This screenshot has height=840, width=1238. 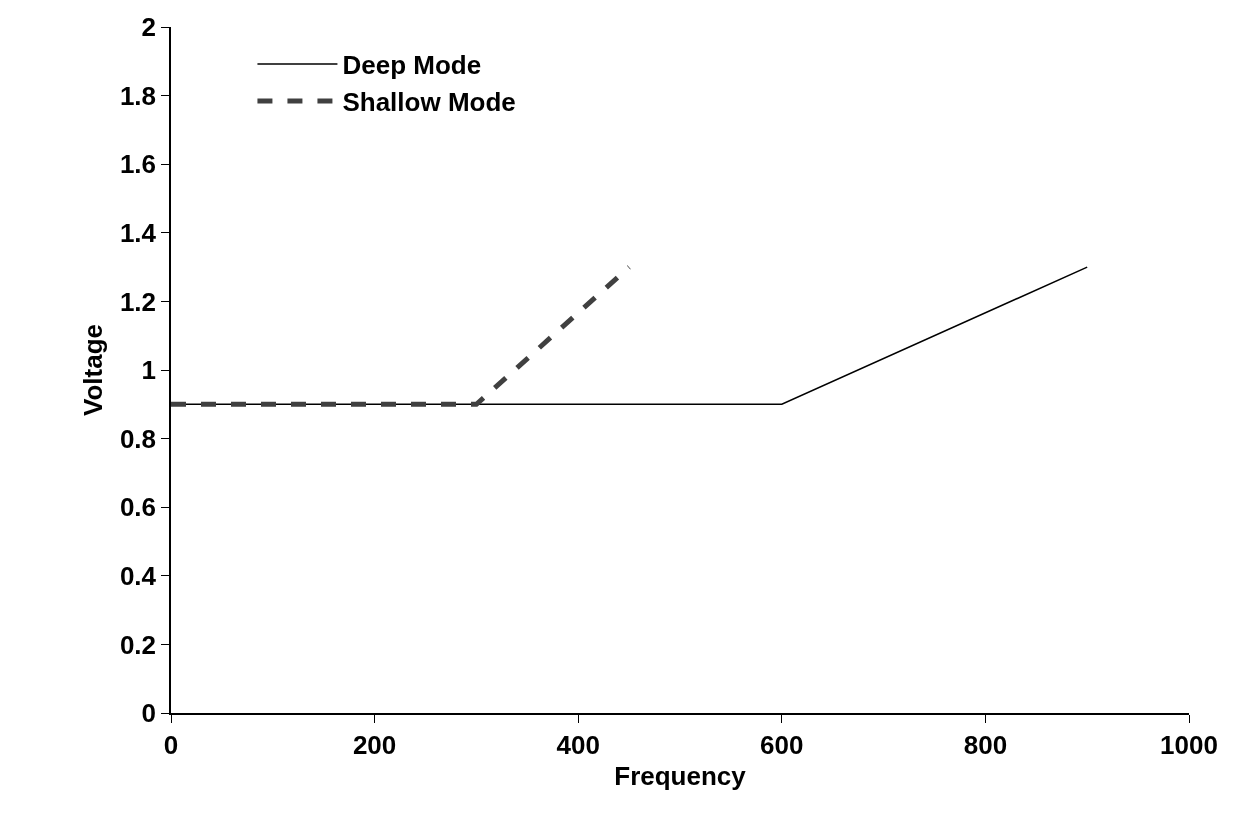 What do you see at coordinates (985, 744) in the screenshot?
I see `x-tick-label: 800` at bounding box center [985, 744].